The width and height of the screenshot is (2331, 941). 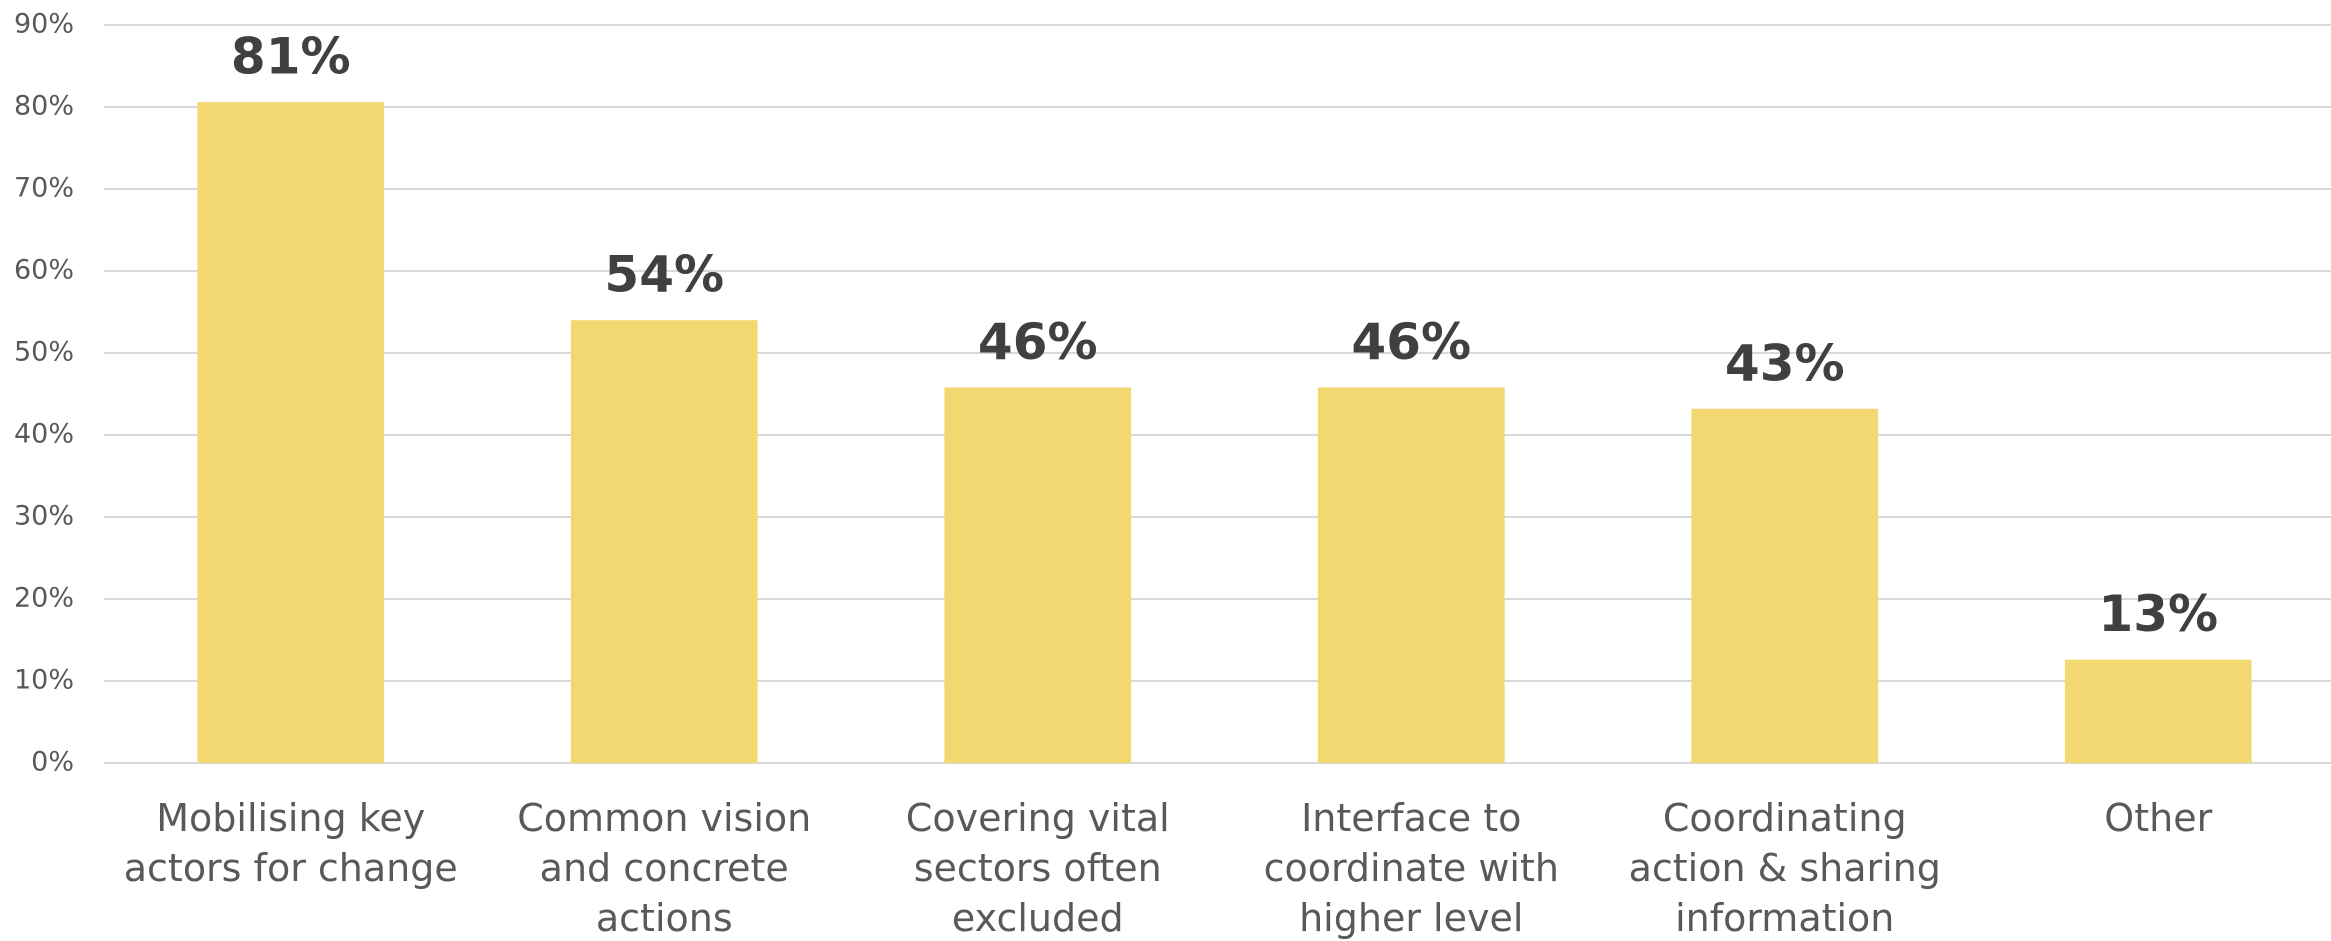 I want to click on y-tick-label: 40%, so click(x=44, y=434).